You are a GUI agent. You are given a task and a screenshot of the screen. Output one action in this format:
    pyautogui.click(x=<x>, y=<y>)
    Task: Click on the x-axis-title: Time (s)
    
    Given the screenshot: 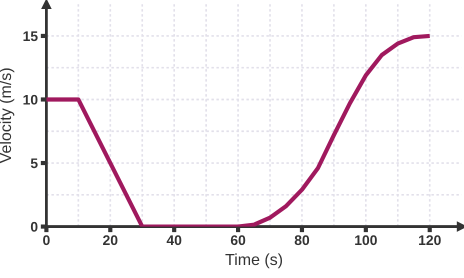 What is the action you would take?
    pyautogui.click(x=253, y=260)
    